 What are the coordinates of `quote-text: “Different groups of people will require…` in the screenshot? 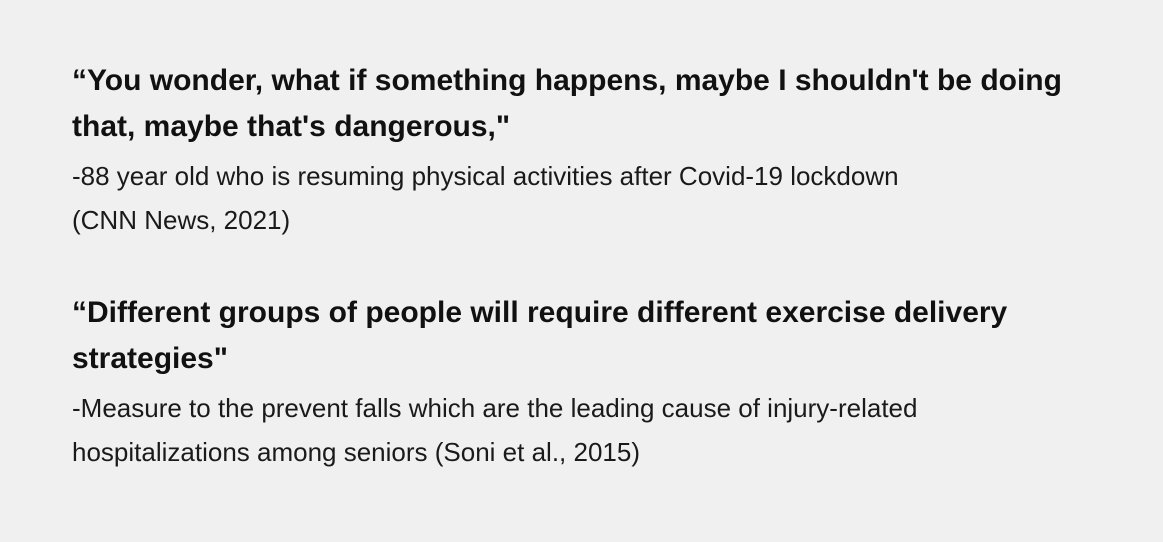 It's located at (540, 335).